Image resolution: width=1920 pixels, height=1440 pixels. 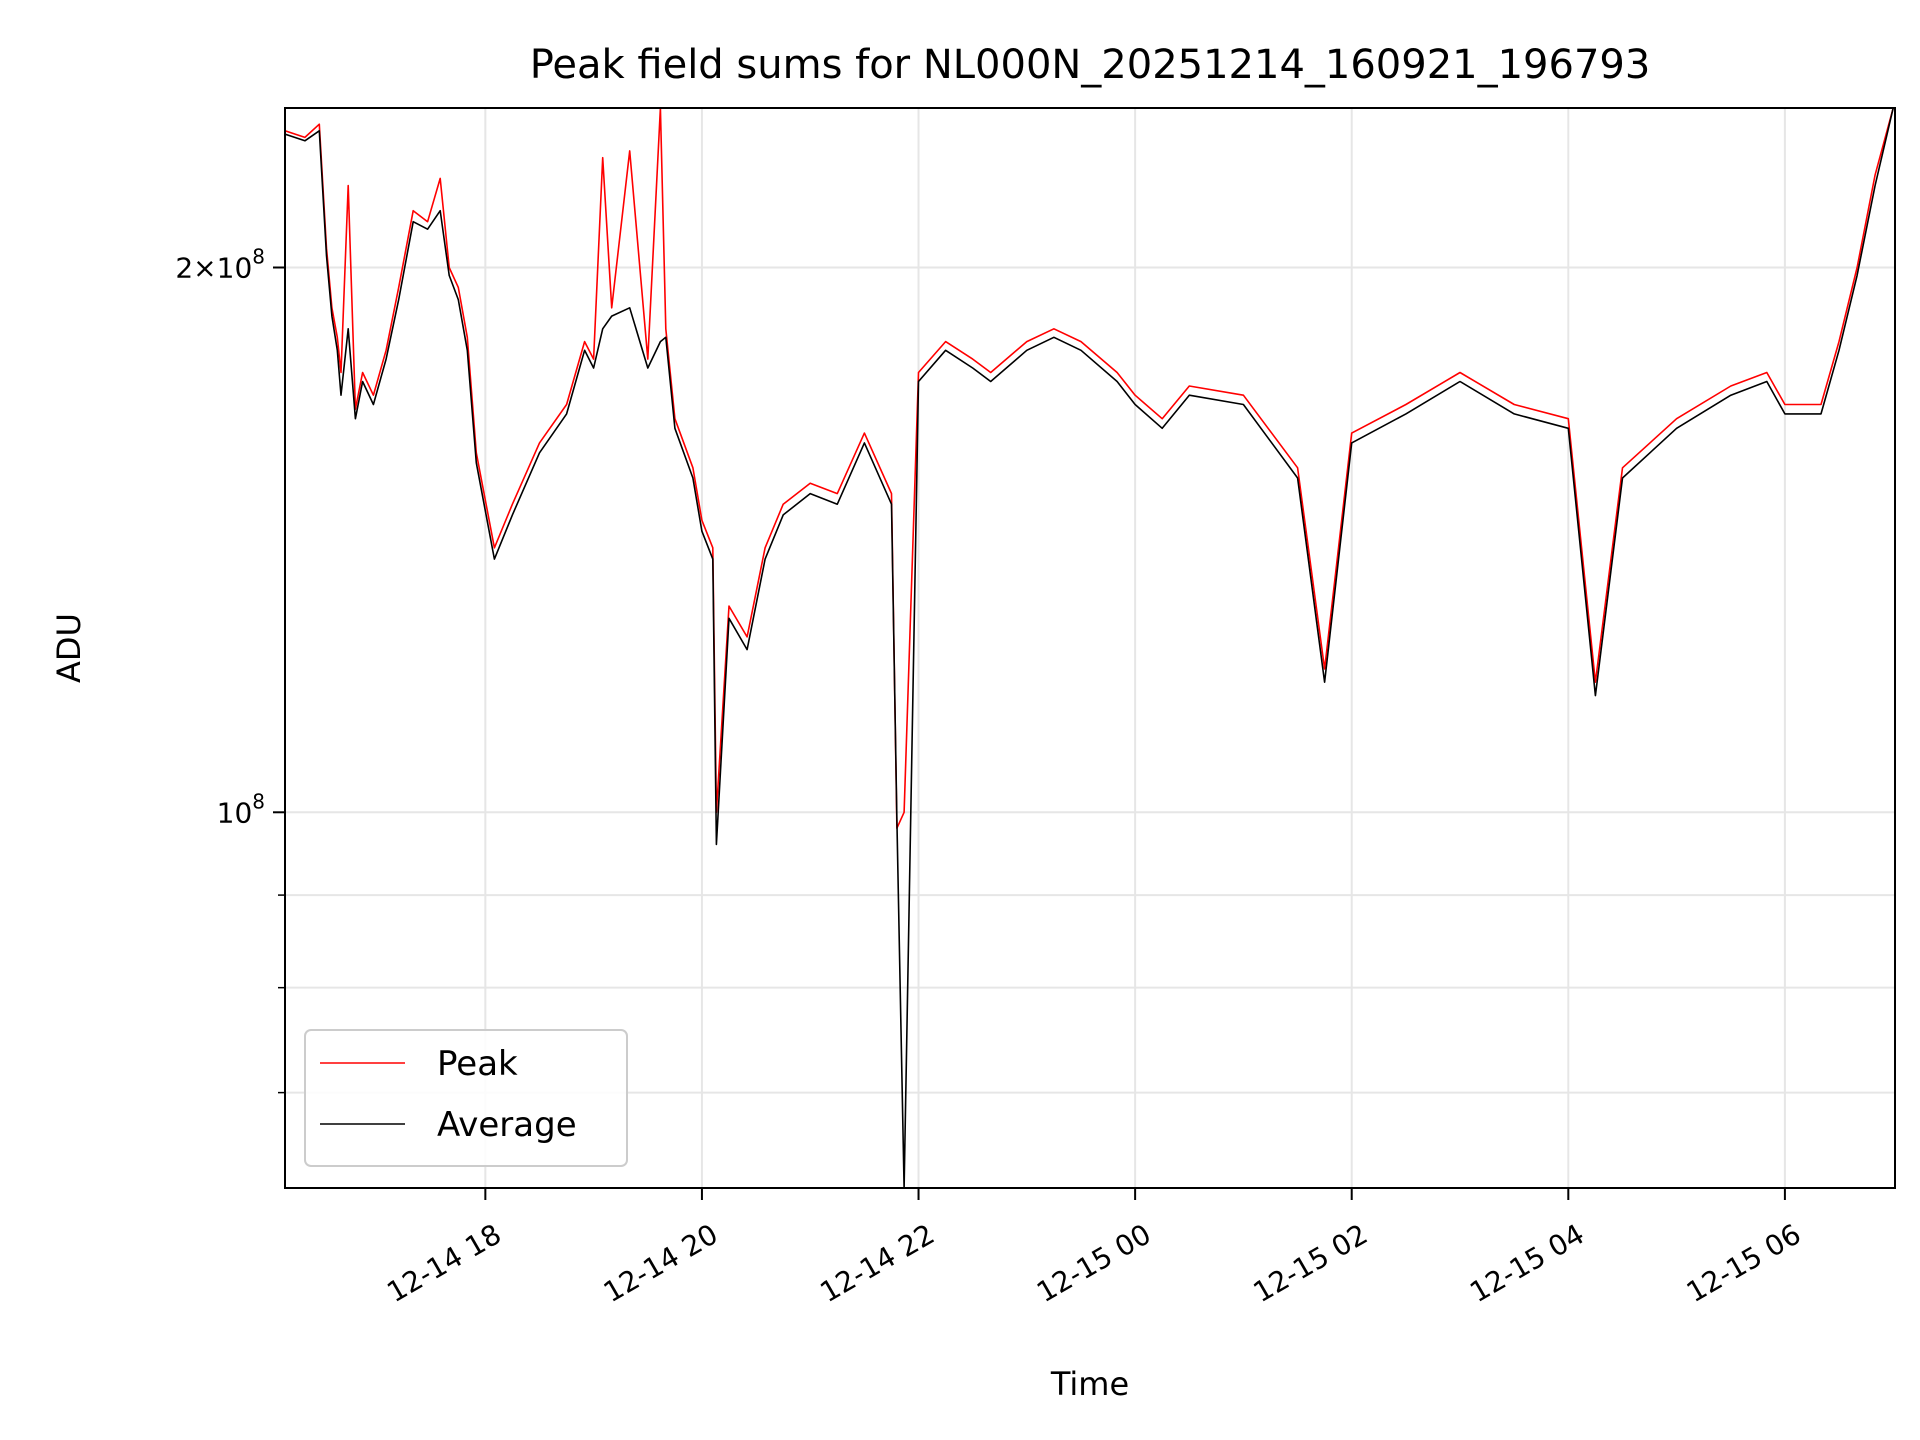 What do you see at coordinates (69, 648) in the screenshot?
I see `y-axis-label: ADU` at bounding box center [69, 648].